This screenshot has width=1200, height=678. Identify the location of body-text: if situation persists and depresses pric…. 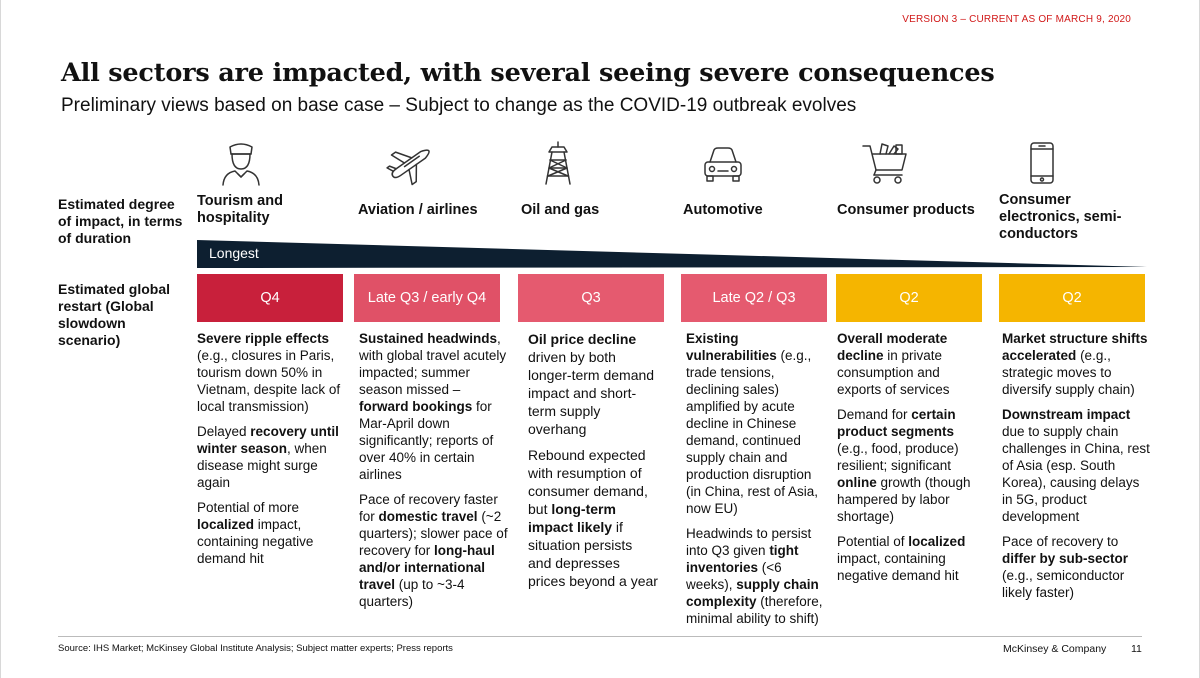
(593, 554).